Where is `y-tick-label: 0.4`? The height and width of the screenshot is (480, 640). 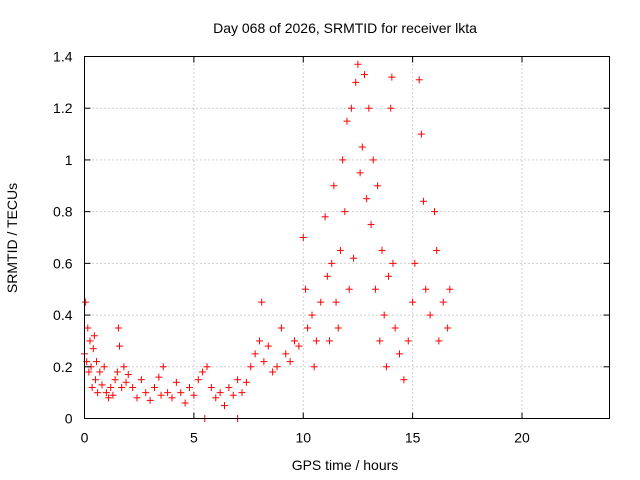
y-tick-label: 0.4 is located at coordinates (63, 315).